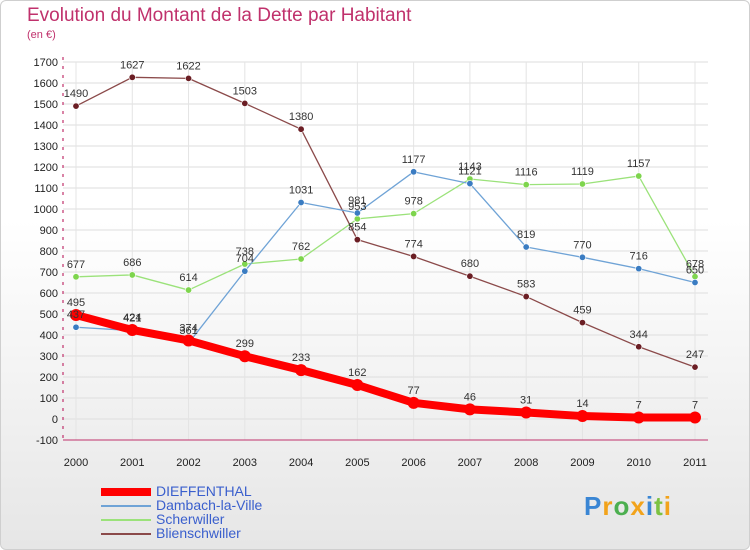 The image size is (750, 550). What do you see at coordinates (188, 328) in the screenshot?
I see `data-label: 374` at bounding box center [188, 328].